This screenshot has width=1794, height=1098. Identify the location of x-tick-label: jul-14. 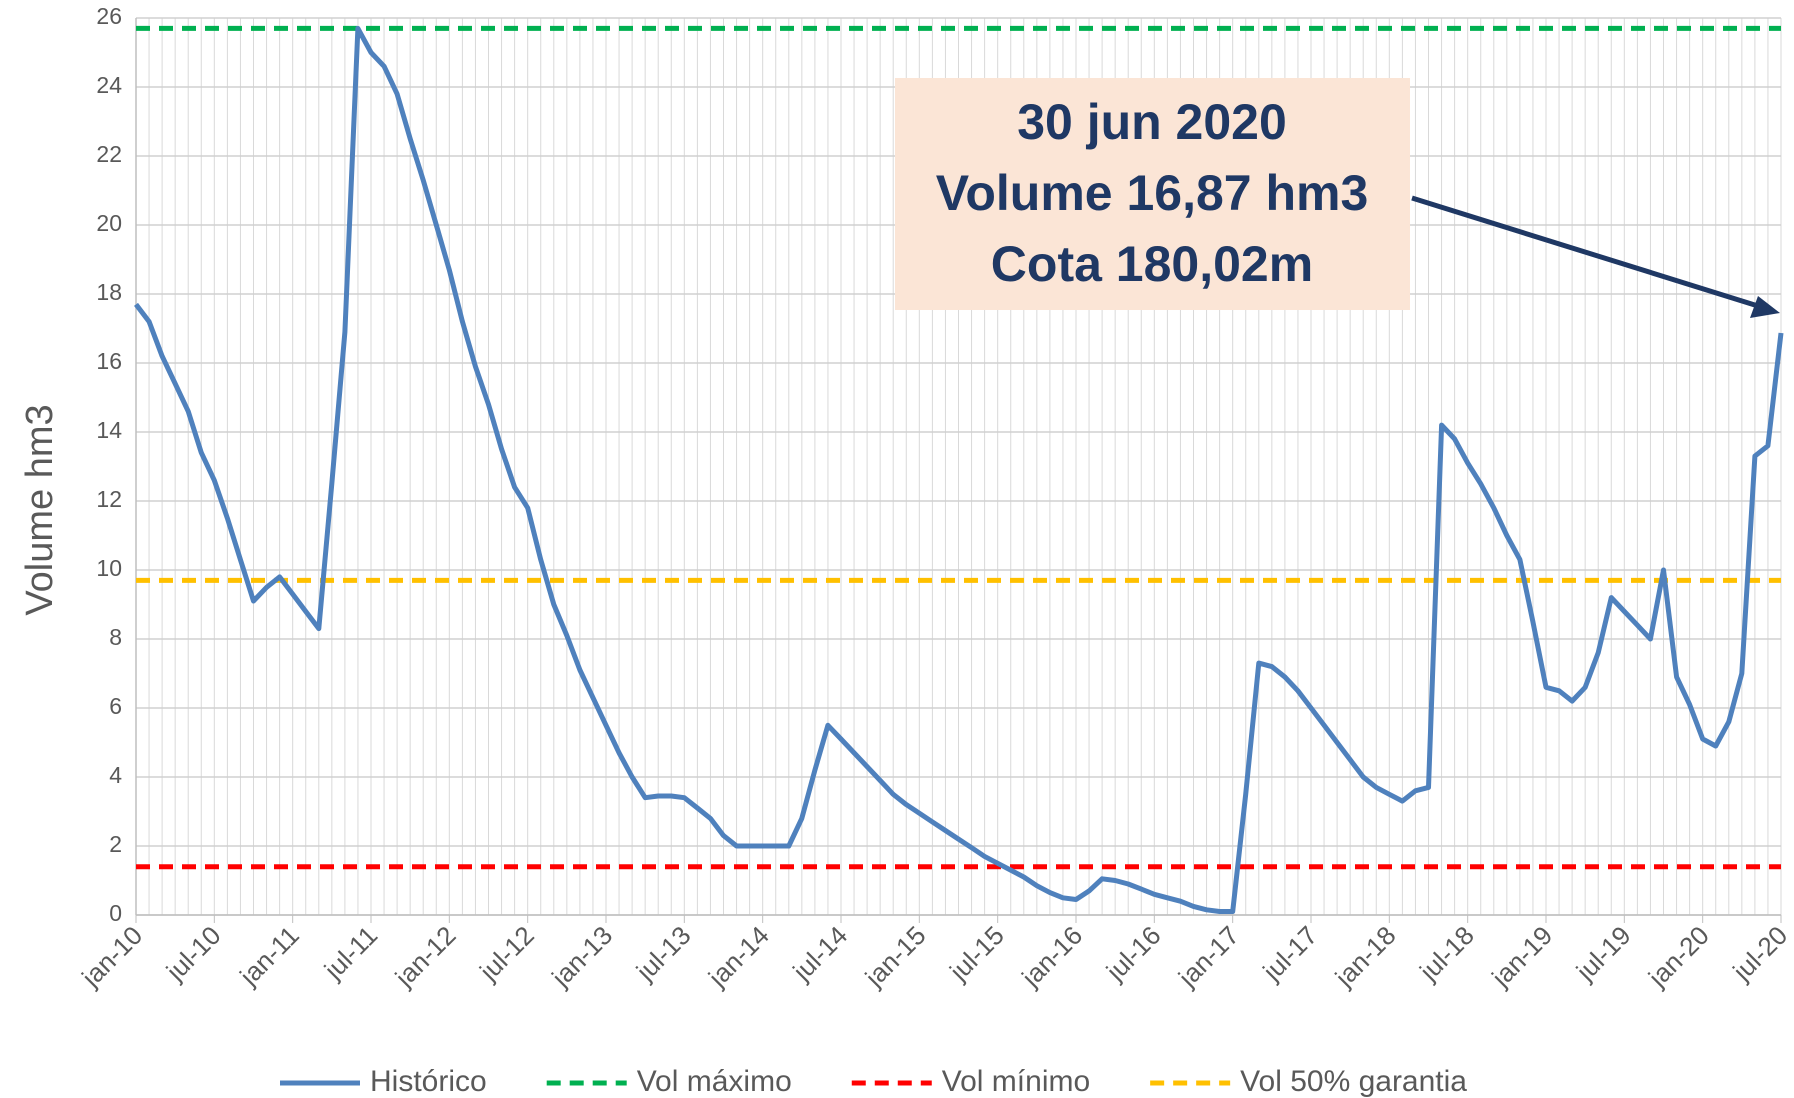
(819, 953).